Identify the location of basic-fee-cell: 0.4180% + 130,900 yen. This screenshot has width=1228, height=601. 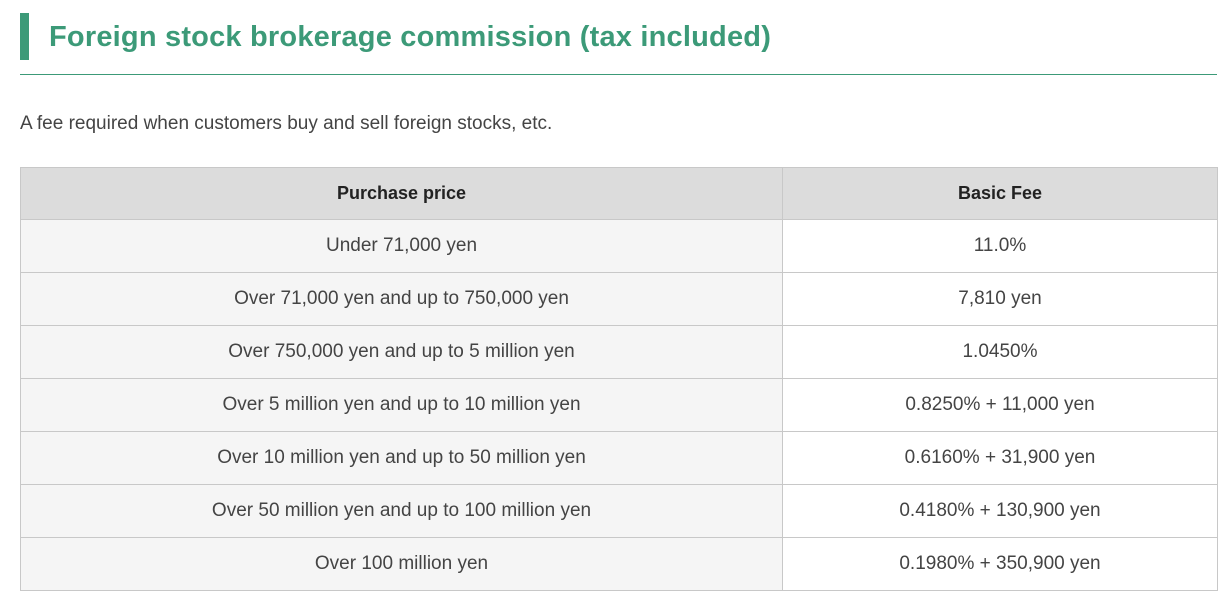
(1000, 511).